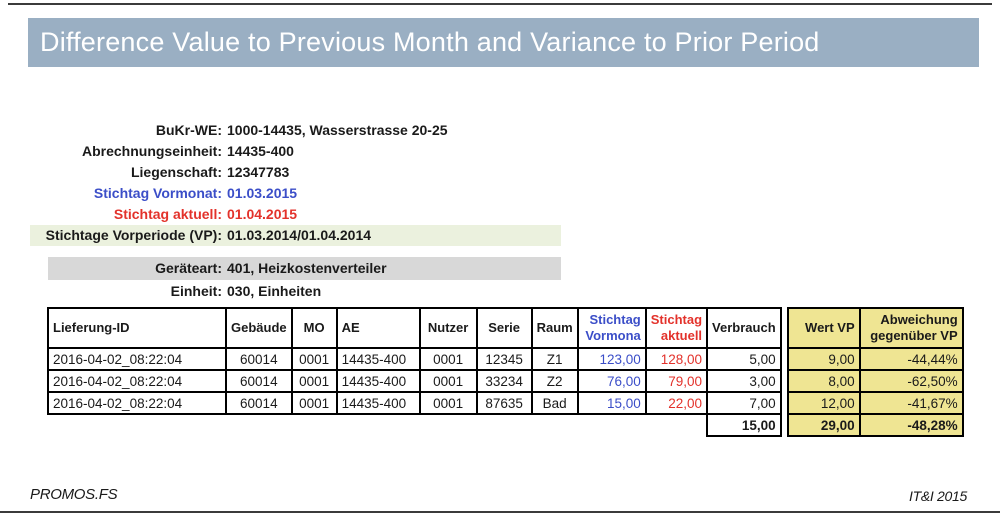  Describe the element at coordinates (260, 151) in the screenshot. I see `info-value: 14435-400` at that location.